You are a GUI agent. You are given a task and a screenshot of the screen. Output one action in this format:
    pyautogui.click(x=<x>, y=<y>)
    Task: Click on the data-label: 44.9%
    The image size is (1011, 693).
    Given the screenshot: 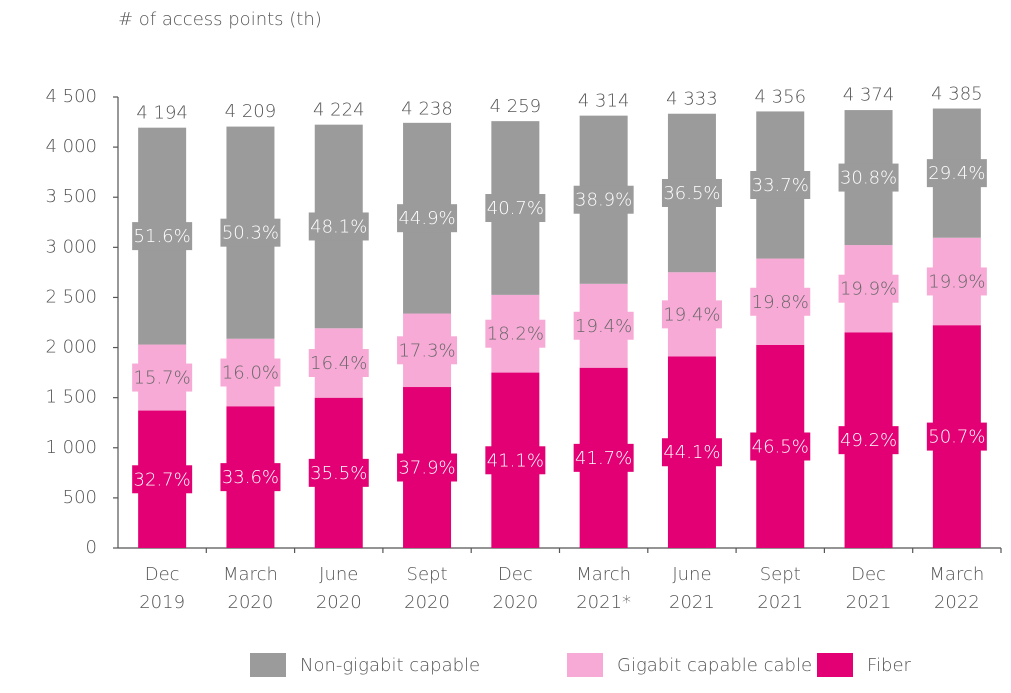 What is the action you would take?
    pyautogui.click(x=426, y=218)
    